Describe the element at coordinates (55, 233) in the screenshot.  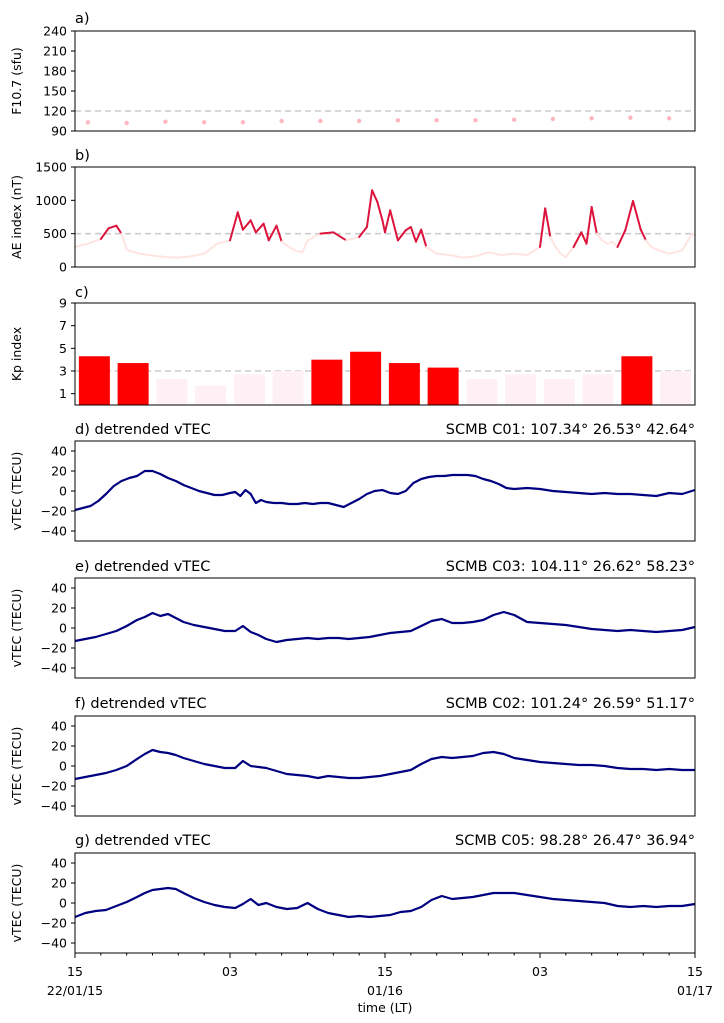
I see `panel-b-y-tick-label-1: 500` at that location.